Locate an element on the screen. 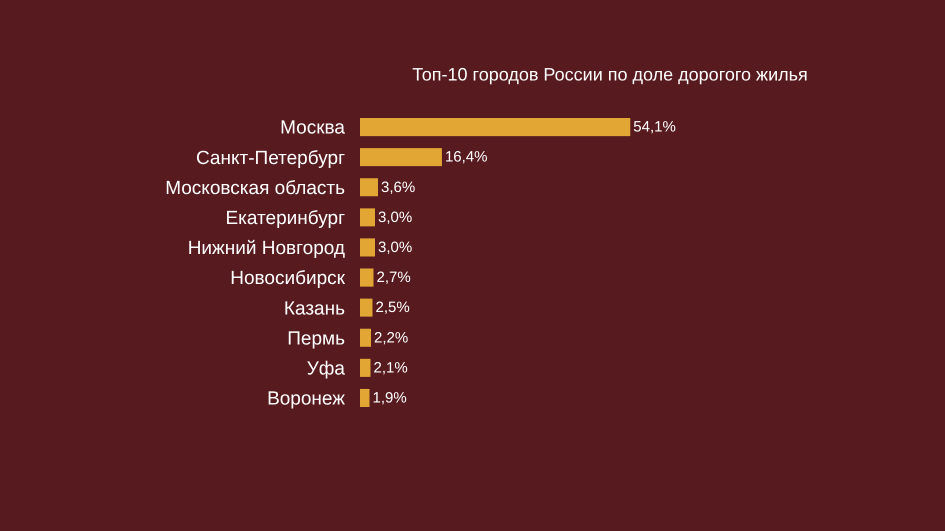 The height and width of the screenshot is (531, 945). y-tick-label: Екатеринбург is located at coordinates (285, 218).